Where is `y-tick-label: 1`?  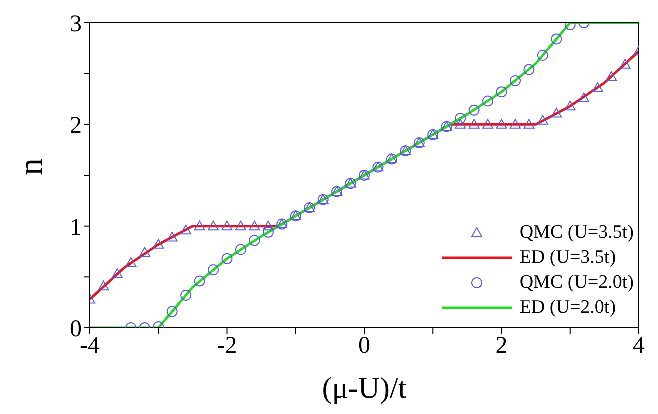
y-tick-label: 1 is located at coordinates (76, 227).